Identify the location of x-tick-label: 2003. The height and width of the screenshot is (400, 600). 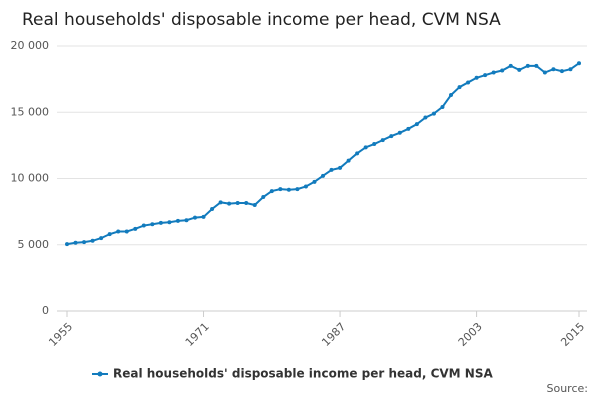
(470, 334).